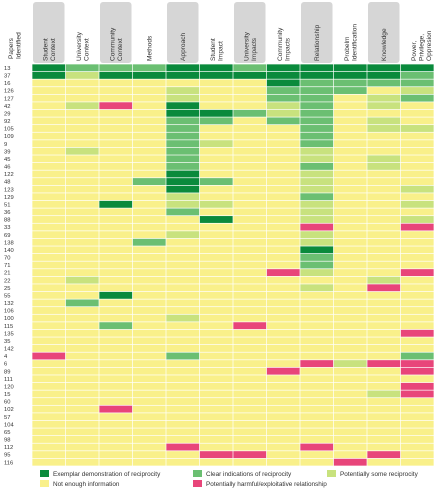  Describe the element at coordinates (7, 266) in the screenshot. I see `row-label: 71` at that location.